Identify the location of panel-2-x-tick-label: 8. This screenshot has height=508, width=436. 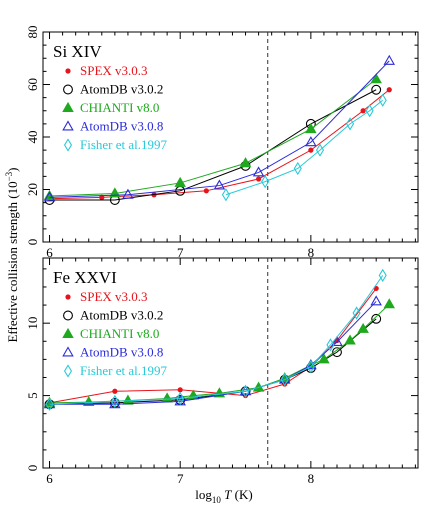
(311, 478).